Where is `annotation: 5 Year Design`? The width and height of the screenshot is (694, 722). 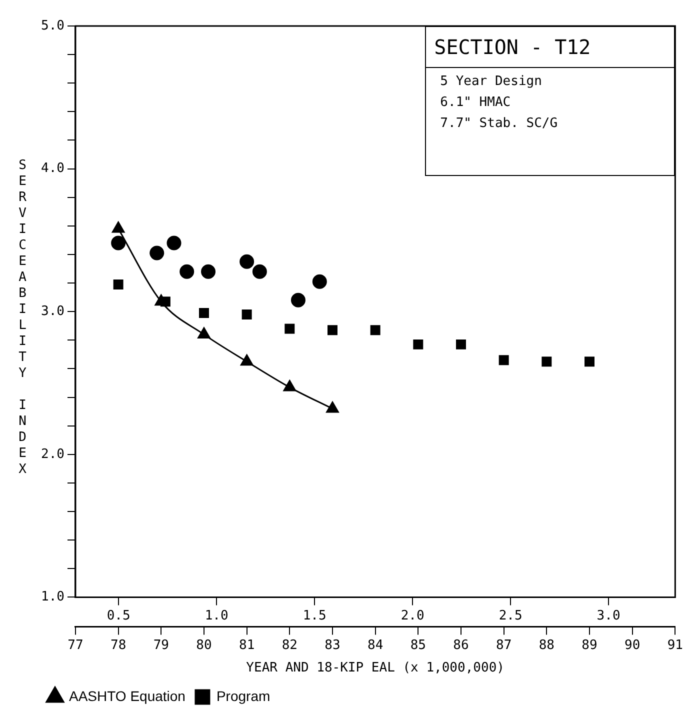 annotation: 5 Year Design is located at coordinates (491, 81).